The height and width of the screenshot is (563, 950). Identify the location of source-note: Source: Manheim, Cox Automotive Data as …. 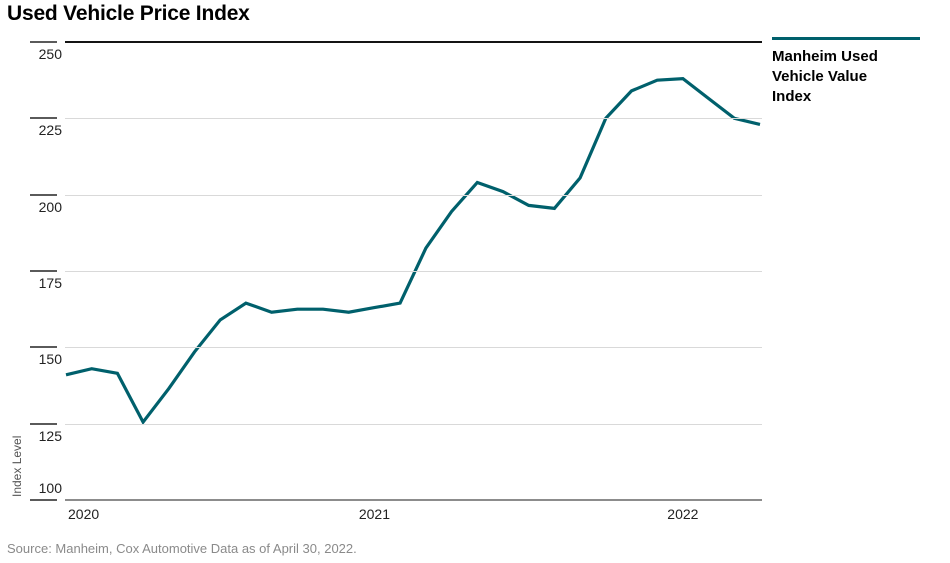
(182, 548).